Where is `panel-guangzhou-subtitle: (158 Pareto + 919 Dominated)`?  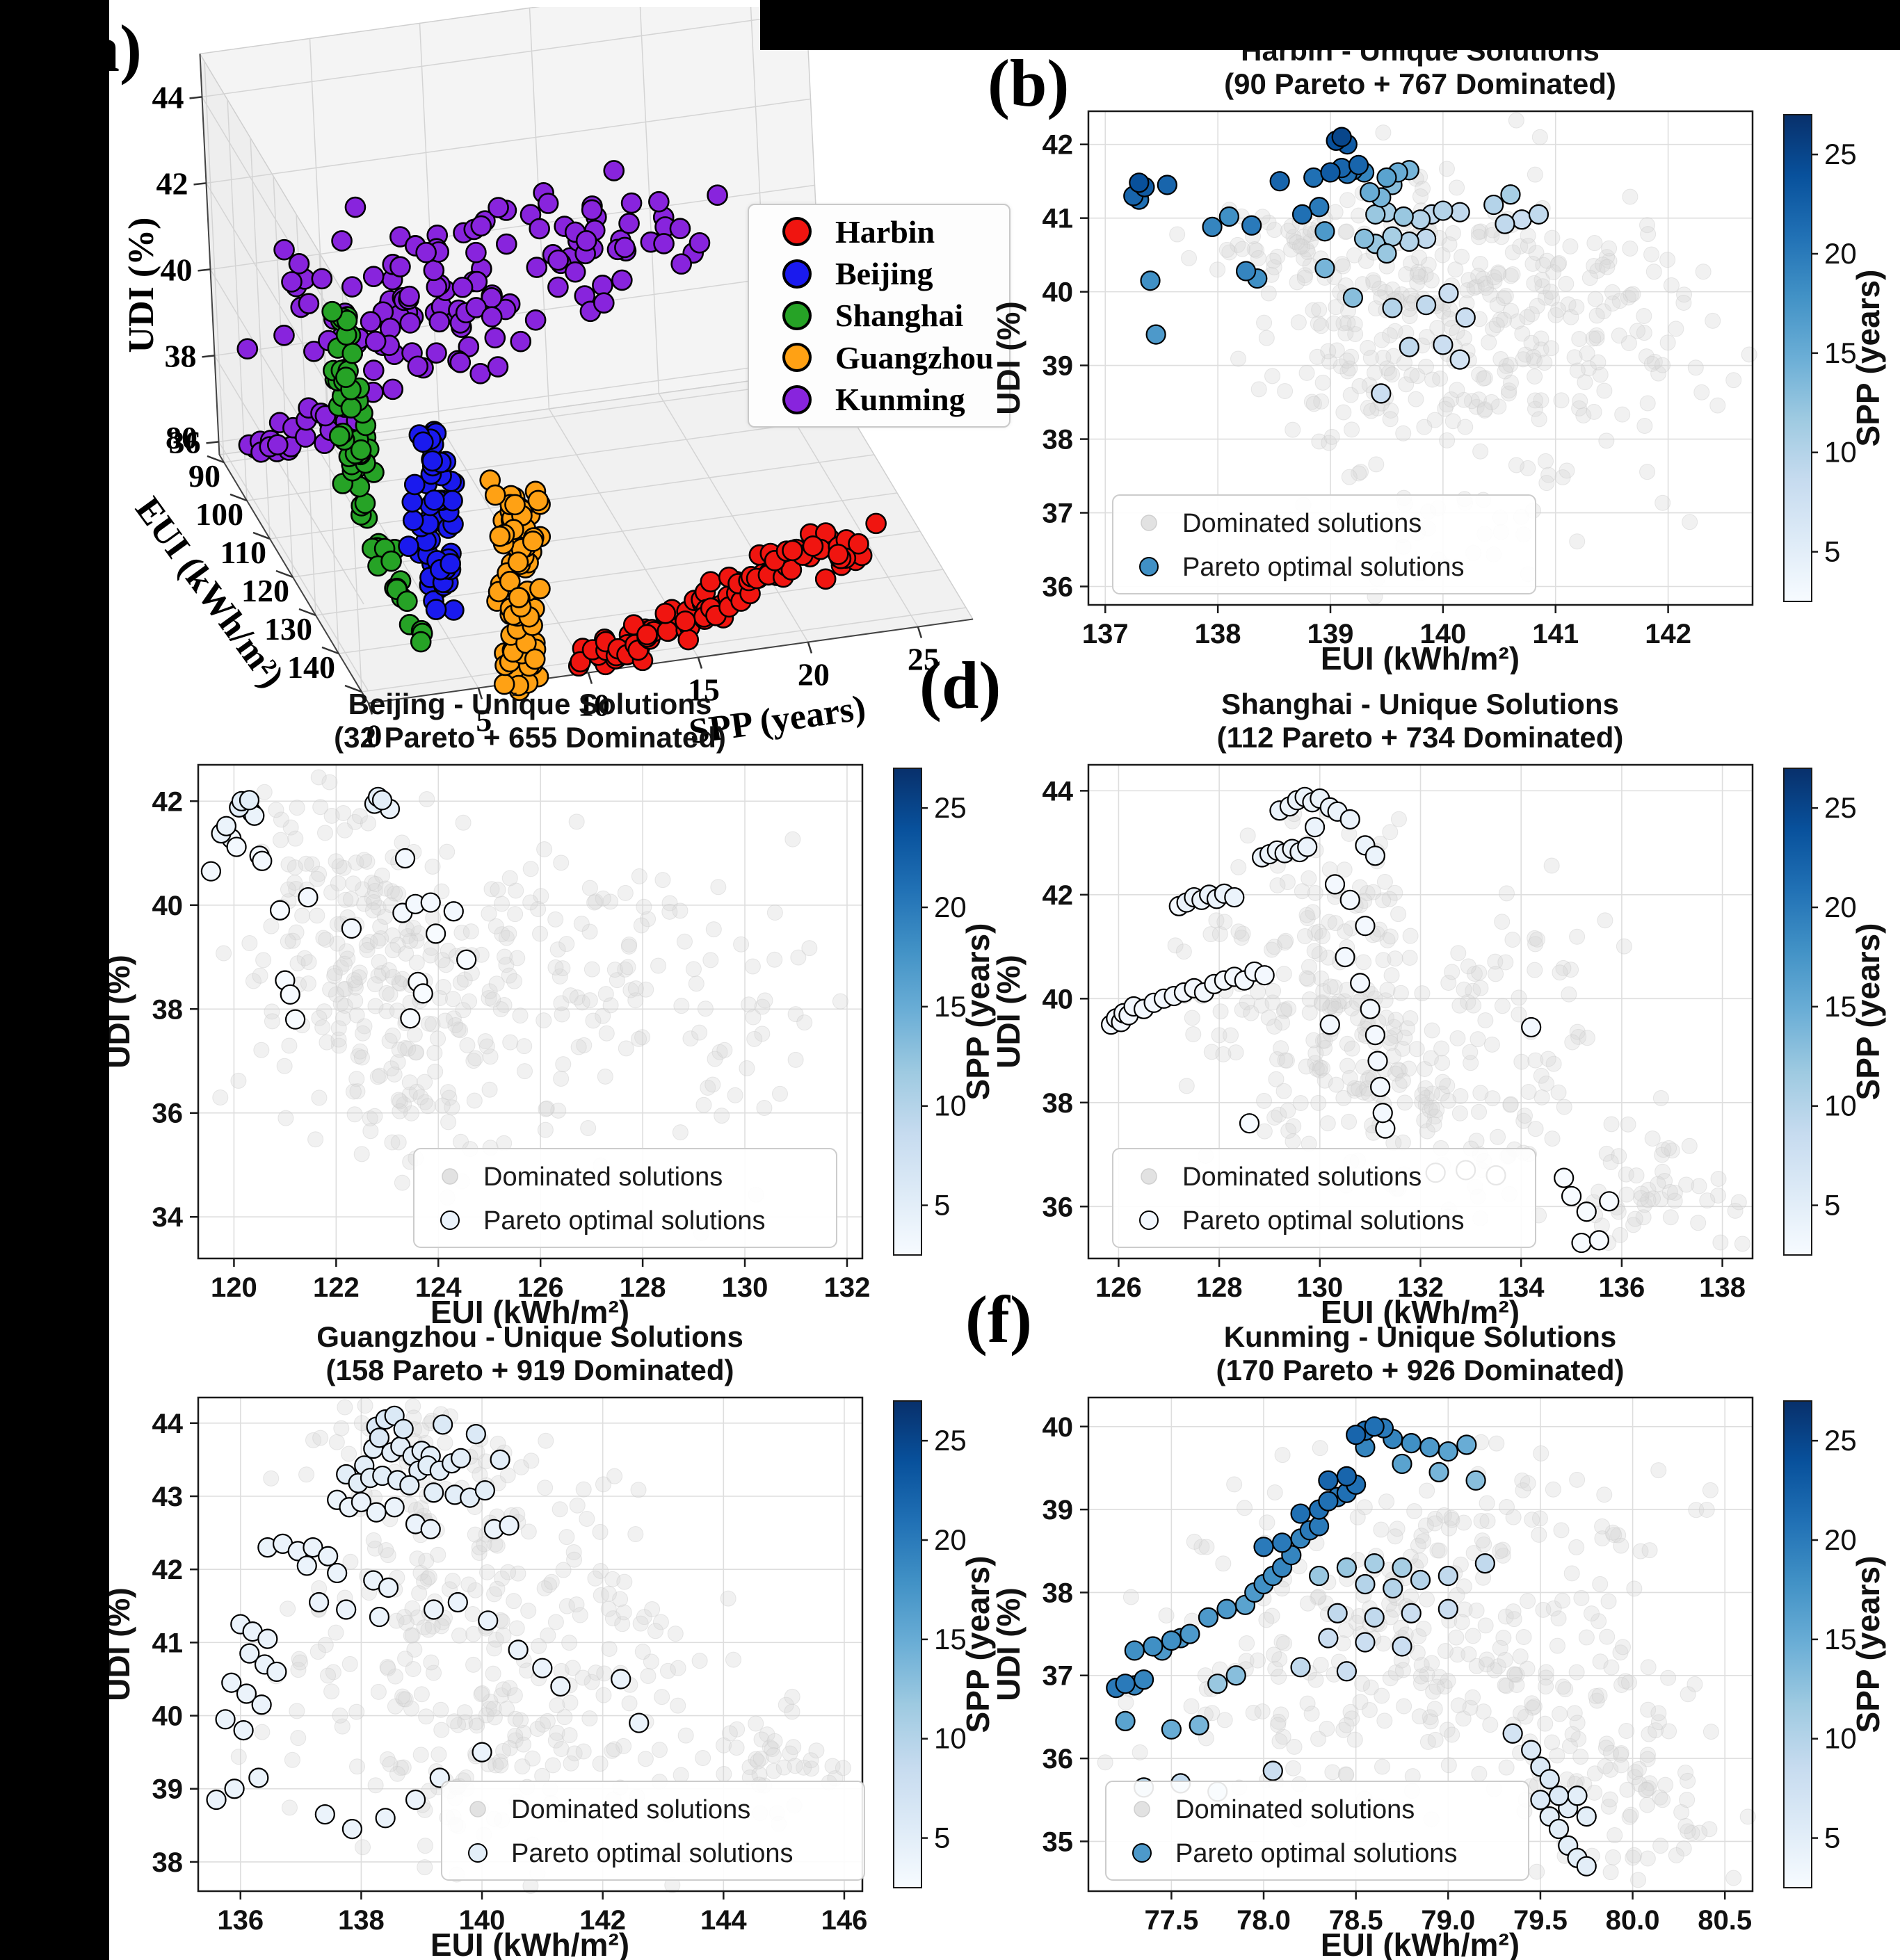 panel-guangzhou-subtitle: (158 Pareto + 919 Dominated) is located at coordinates (529, 1370).